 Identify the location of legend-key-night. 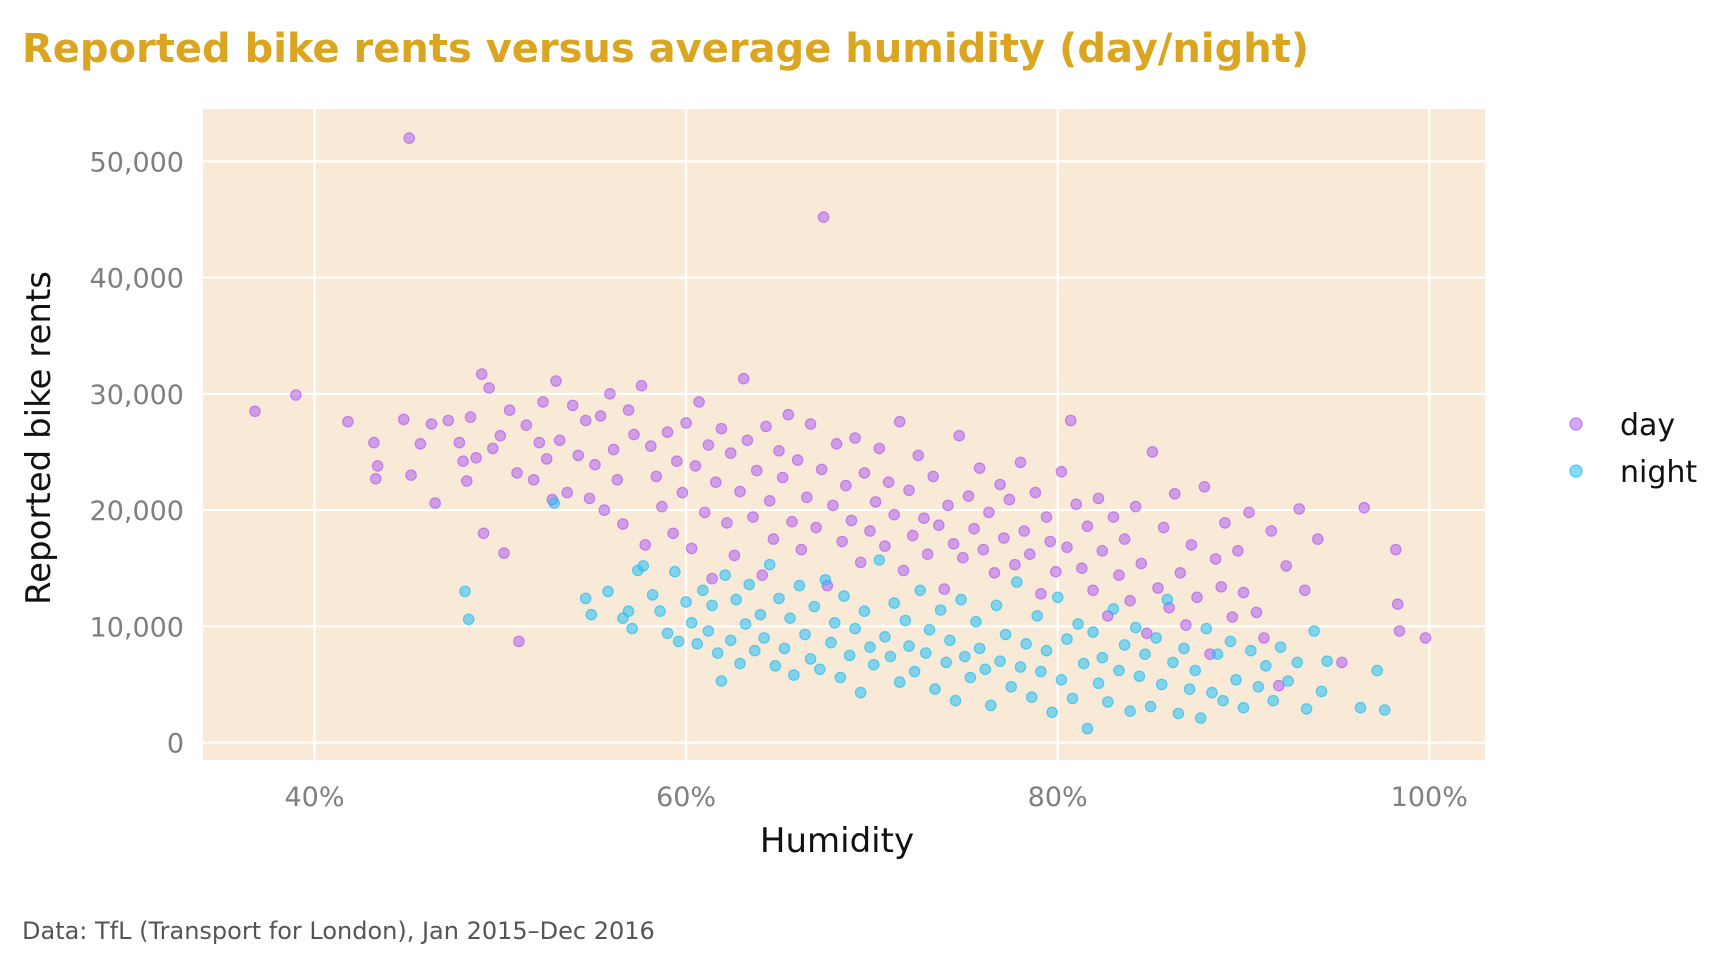
(1576, 471).